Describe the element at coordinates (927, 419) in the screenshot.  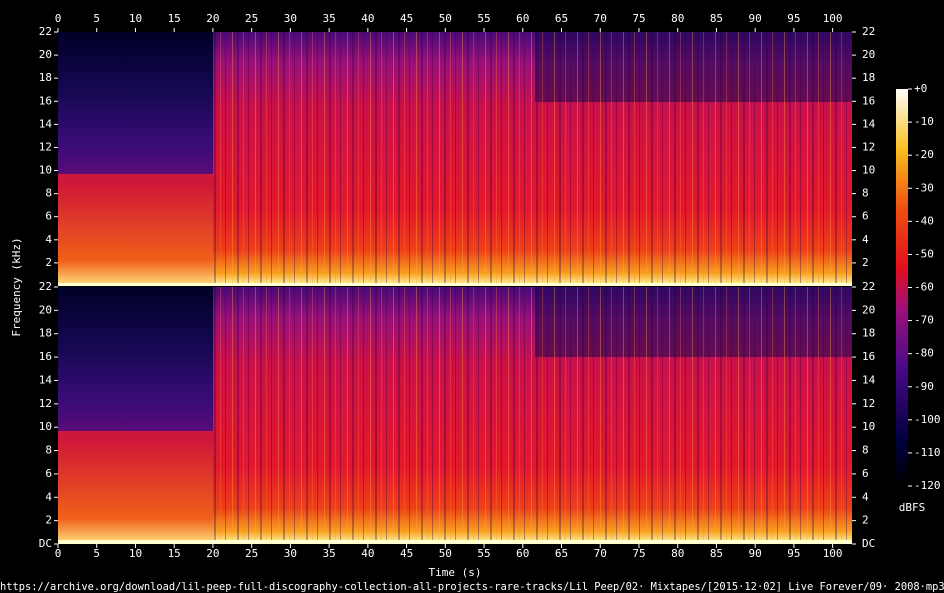
I see `colorbar-tick-label: -100` at that location.